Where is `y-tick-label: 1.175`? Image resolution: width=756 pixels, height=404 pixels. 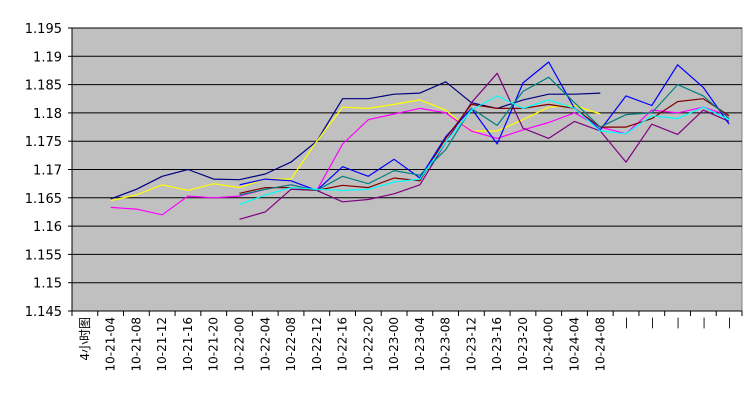
y-tick-label: 1.175 is located at coordinates (43, 142).